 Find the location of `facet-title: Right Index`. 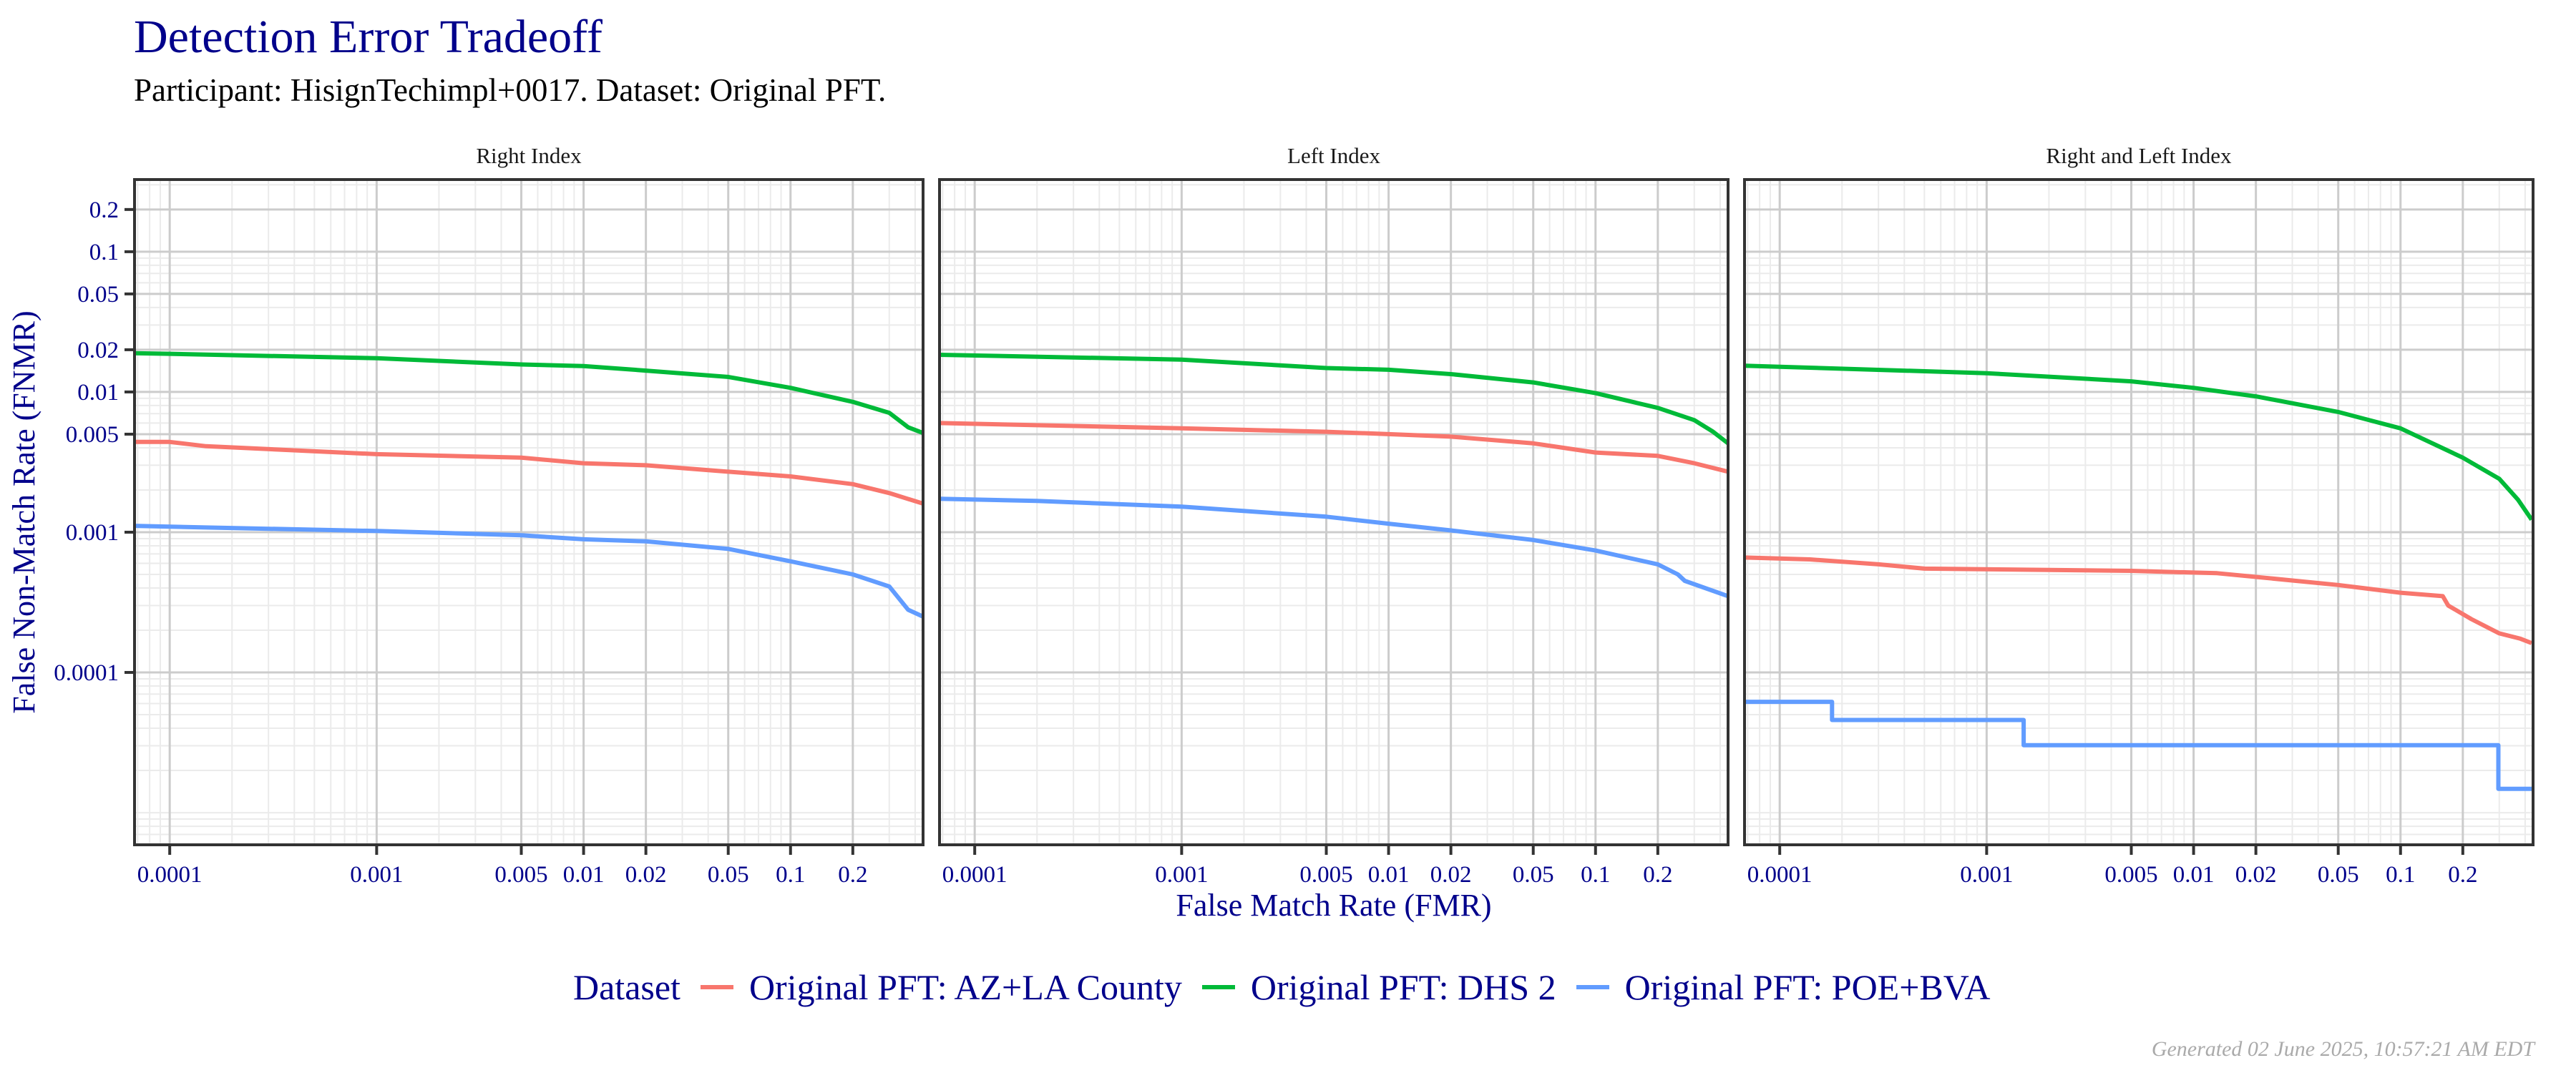

facet-title: Right Index is located at coordinates (529, 155).